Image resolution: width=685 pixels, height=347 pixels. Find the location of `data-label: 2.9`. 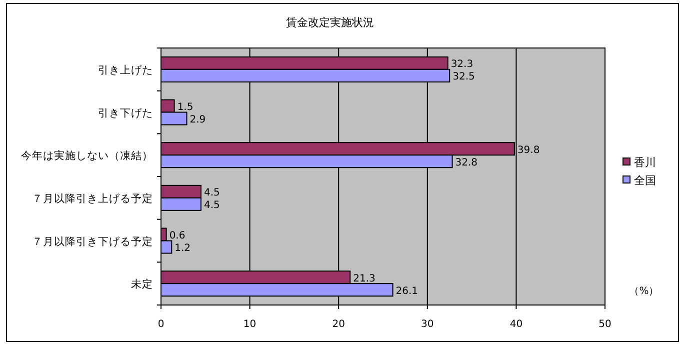

data-label: 2.9 is located at coordinates (198, 120).